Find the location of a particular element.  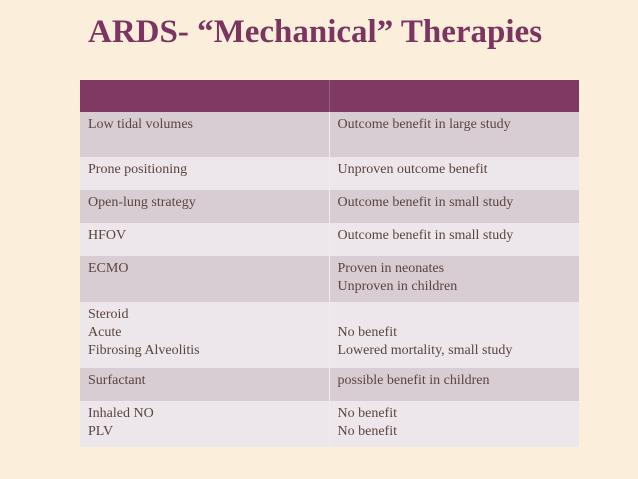

therapy-cell: Open-lung strategy is located at coordinates (205, 206).